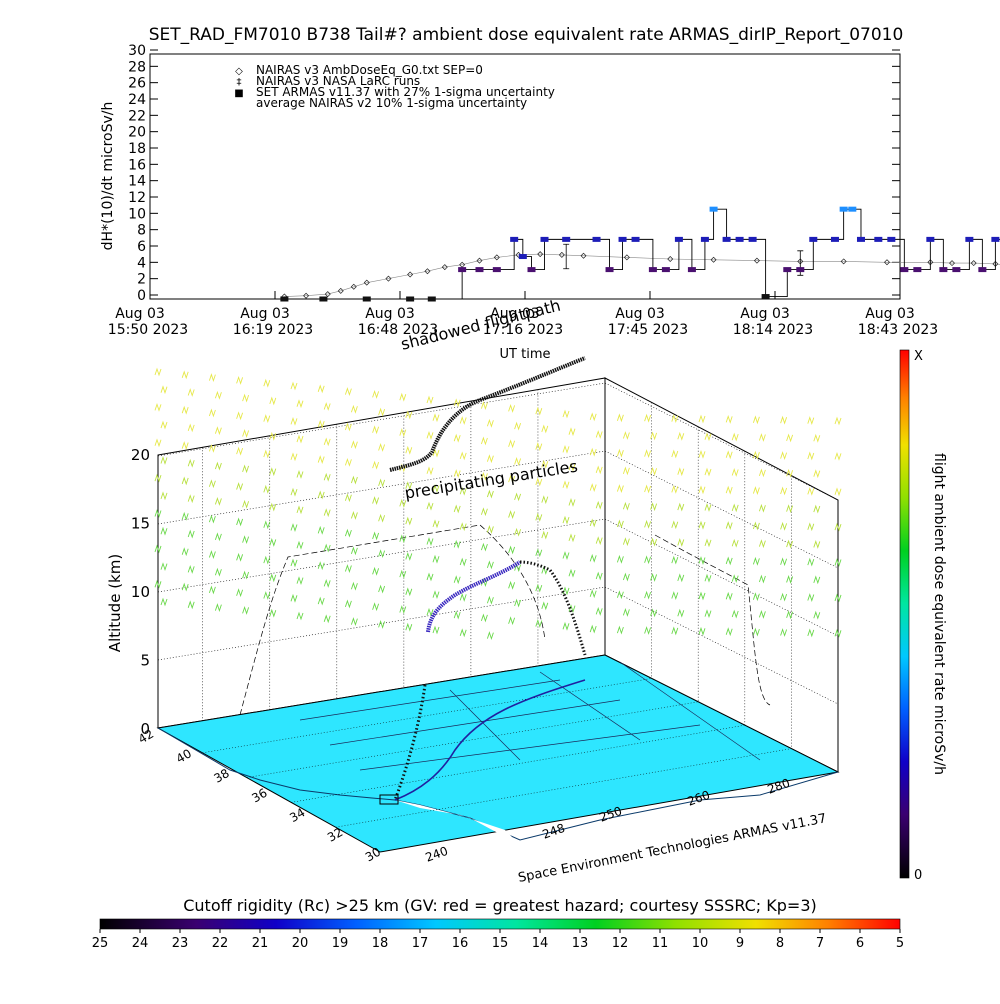  I want to click on shadow-envelope, so click(505, 620).